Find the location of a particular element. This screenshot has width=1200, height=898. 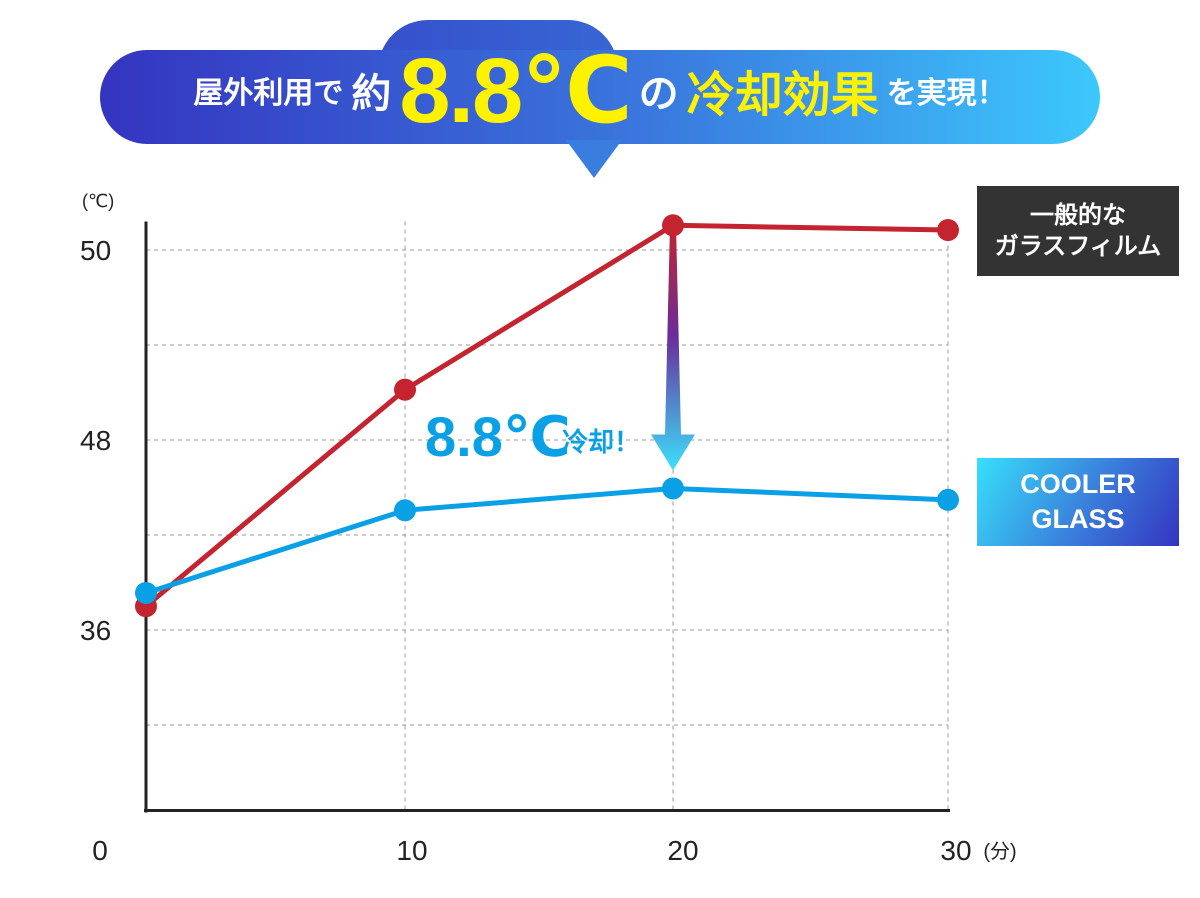

x-tick-label: 20 is located at coordinates (682, 850).